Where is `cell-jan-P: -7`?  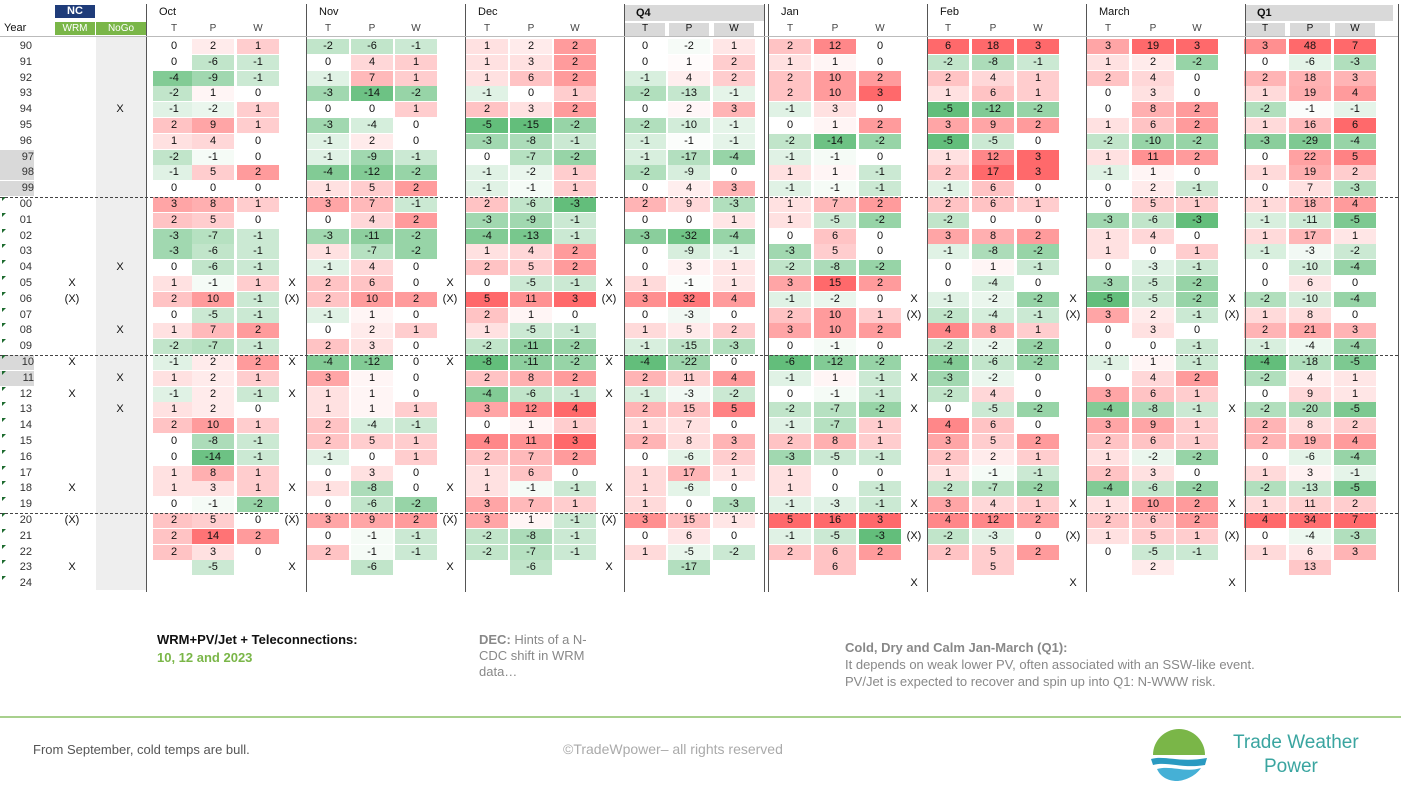
cell-jan-P: -7 is located at coordinates (835, 426).